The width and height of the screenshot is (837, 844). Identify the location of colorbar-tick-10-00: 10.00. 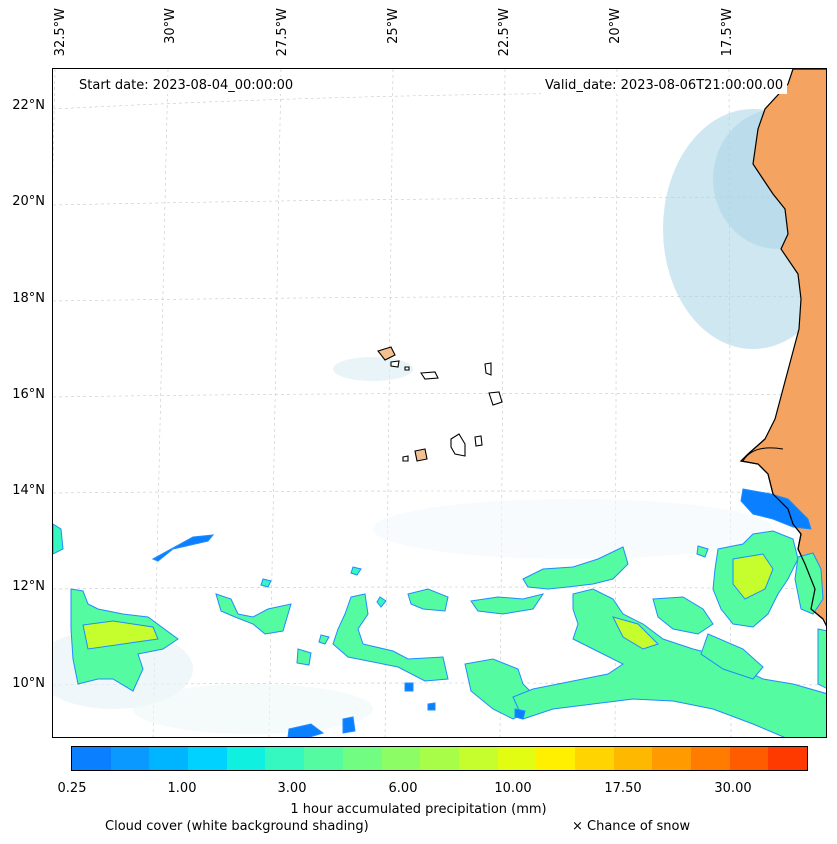
(513, 788).